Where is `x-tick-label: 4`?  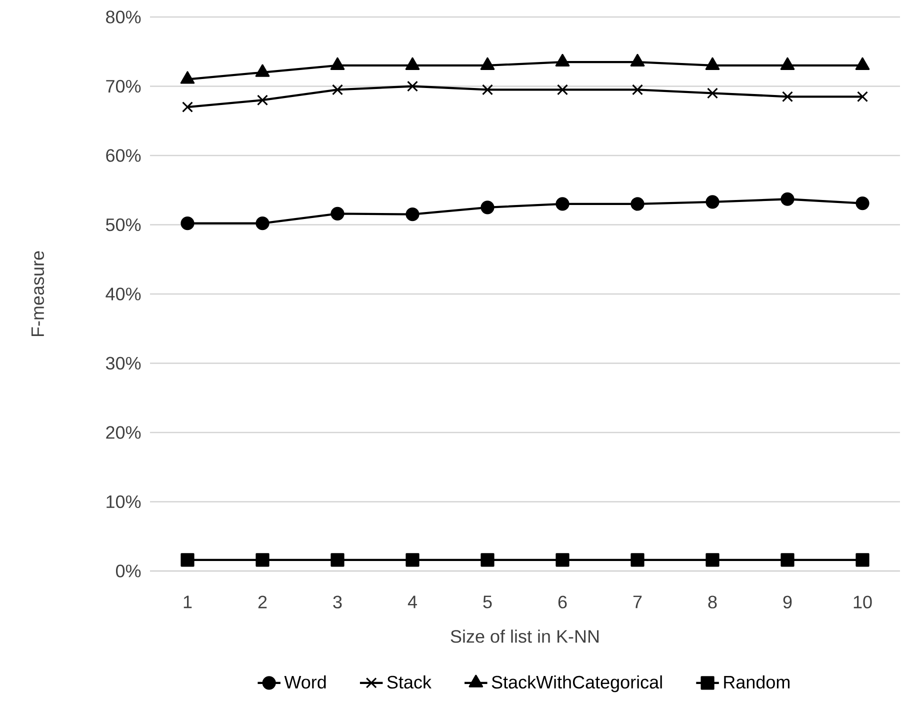 x-tick-label: 4 is located at coordinates (412, 602).